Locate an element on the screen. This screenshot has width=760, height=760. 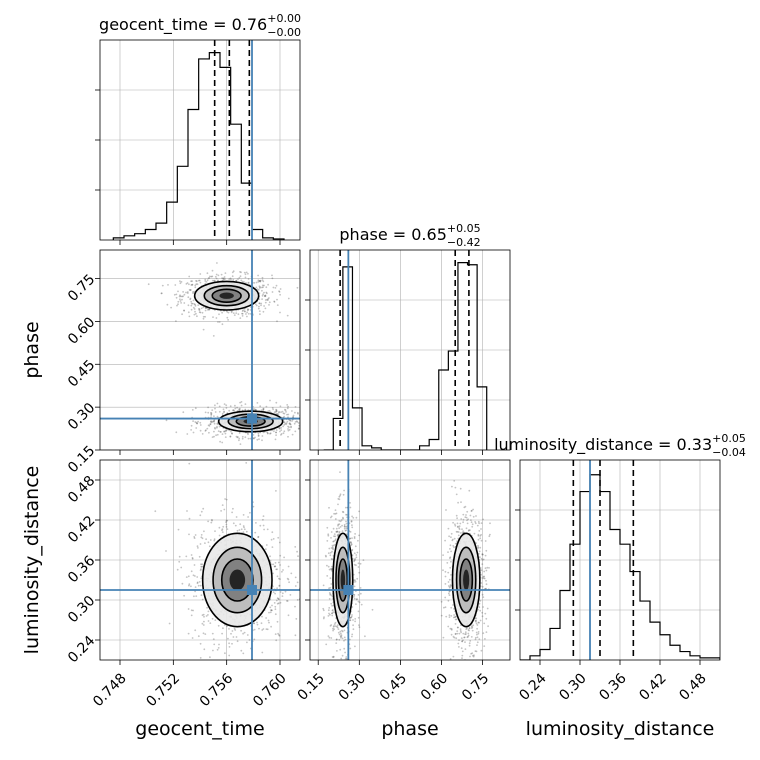
x-tick-label: 0.75 is located at coordinates (475, 686).